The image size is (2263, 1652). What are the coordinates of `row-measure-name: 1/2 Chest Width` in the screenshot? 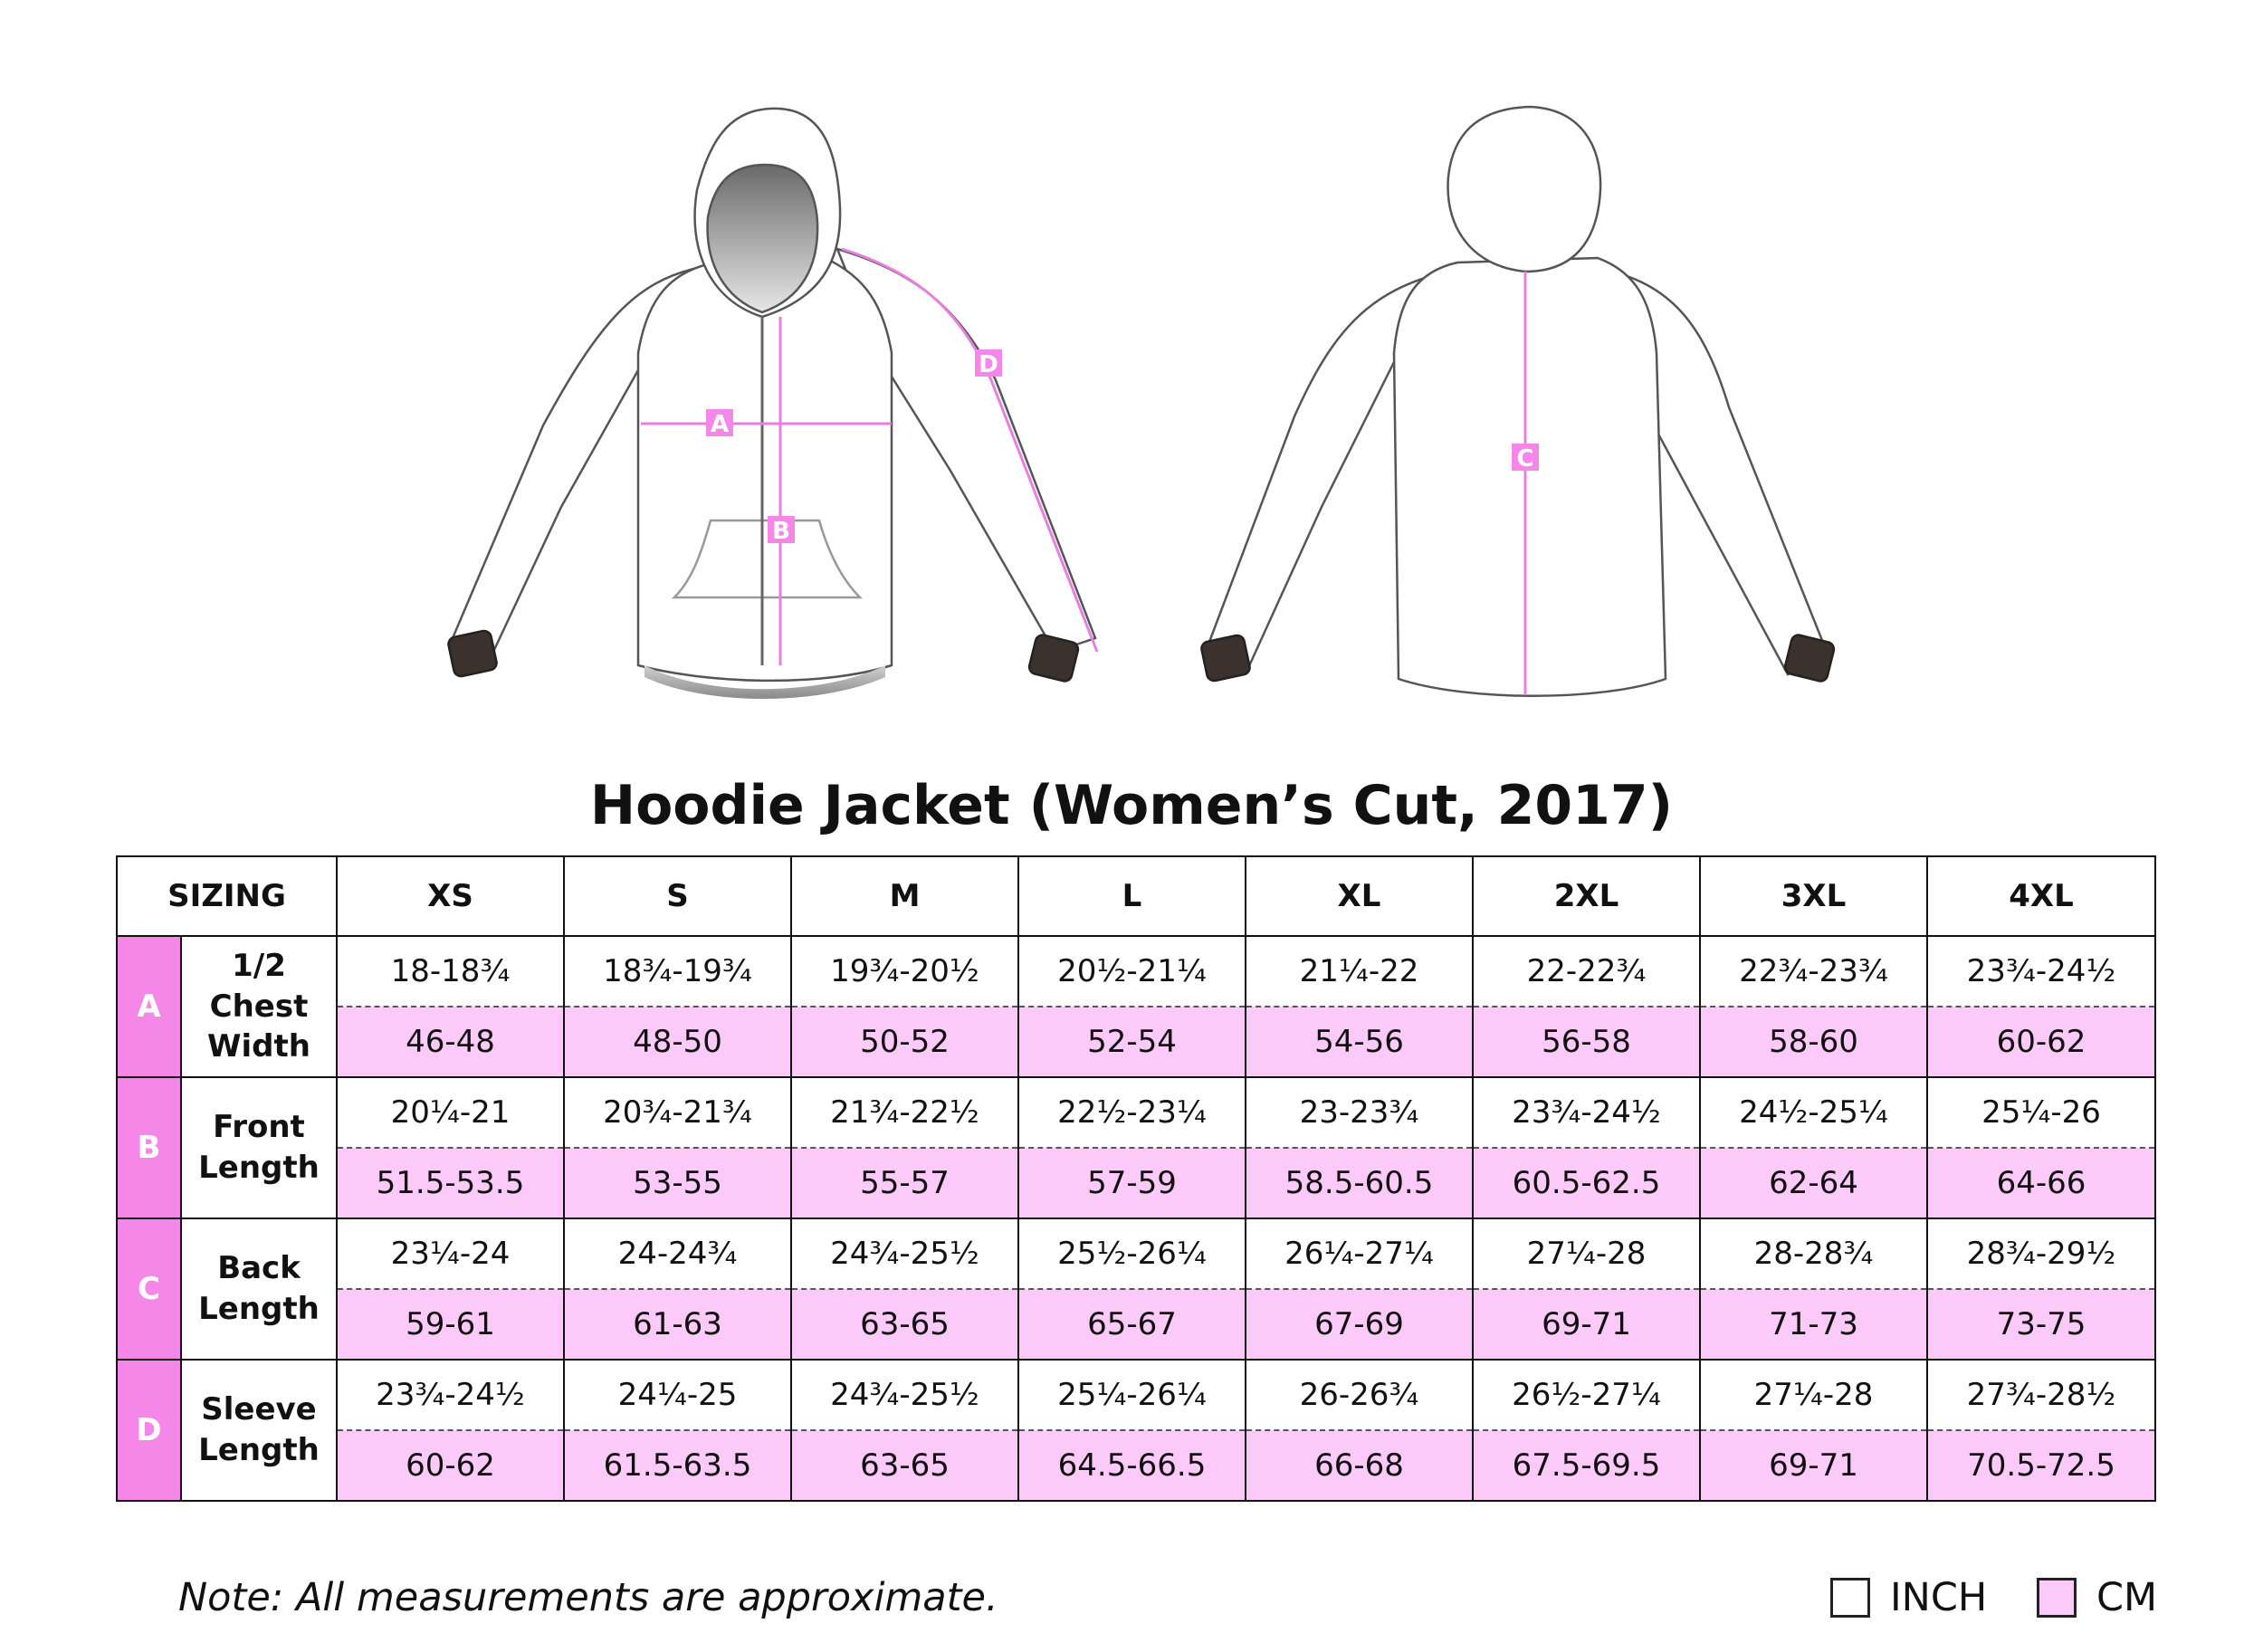 It's located at (259, 1006).